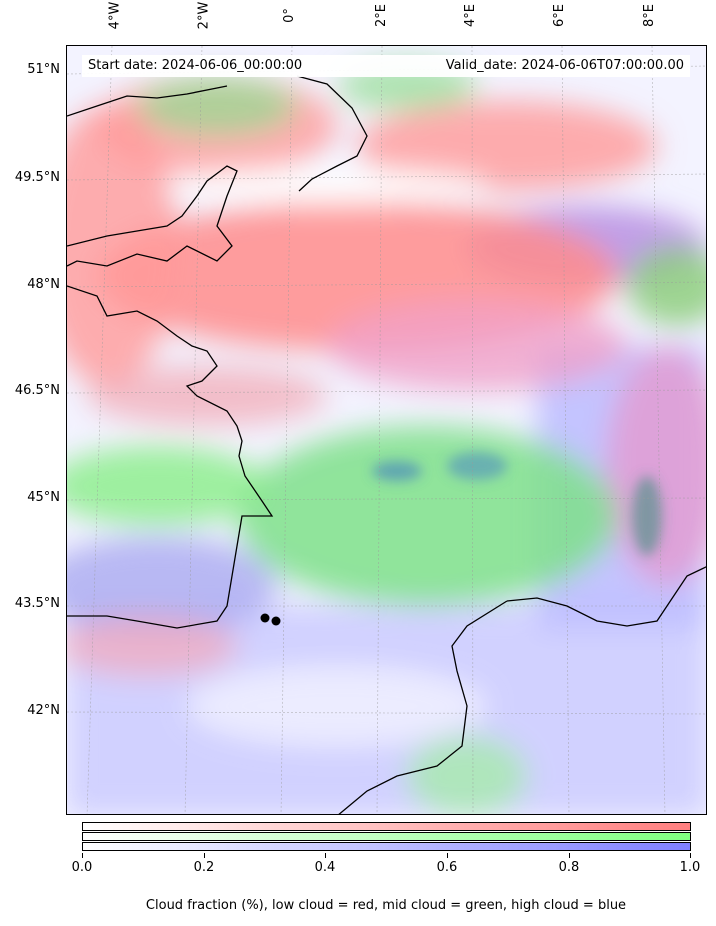 The image size is (716, 926). What do you see at coordinates (204, 15) in the screenshot?
I see `lon-label-2w: 2°W` at bounding box center [204, 15].